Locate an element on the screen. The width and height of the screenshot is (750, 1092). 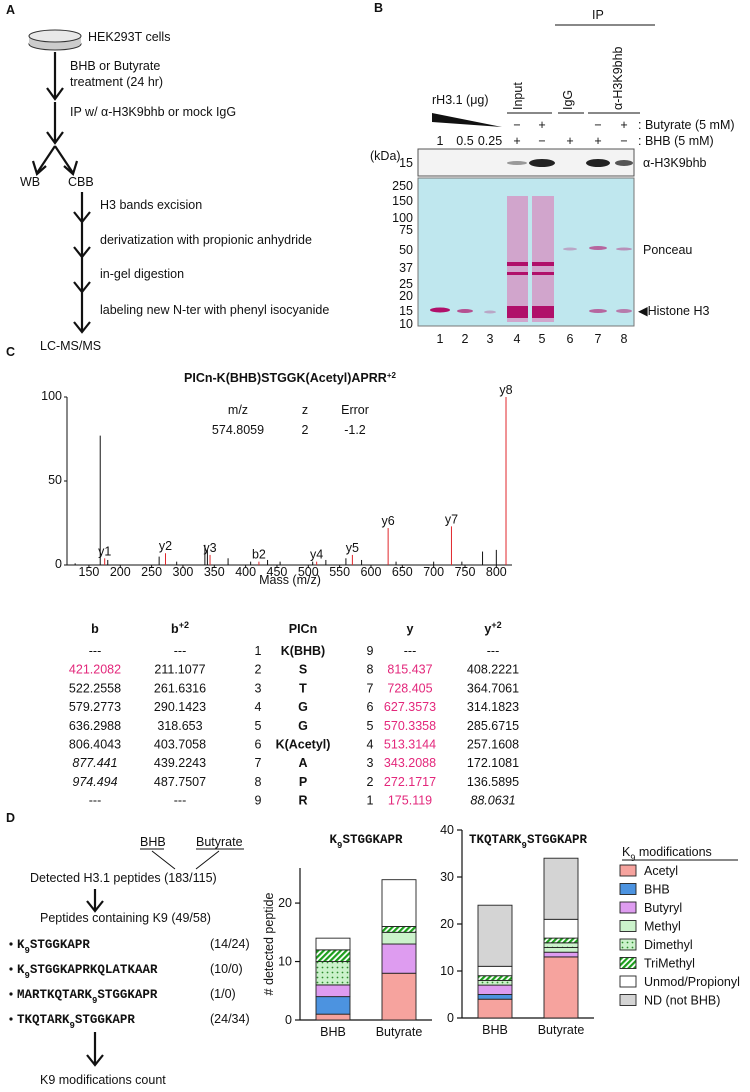
x-tick-label: 400 is located at coordinates (245, 572).